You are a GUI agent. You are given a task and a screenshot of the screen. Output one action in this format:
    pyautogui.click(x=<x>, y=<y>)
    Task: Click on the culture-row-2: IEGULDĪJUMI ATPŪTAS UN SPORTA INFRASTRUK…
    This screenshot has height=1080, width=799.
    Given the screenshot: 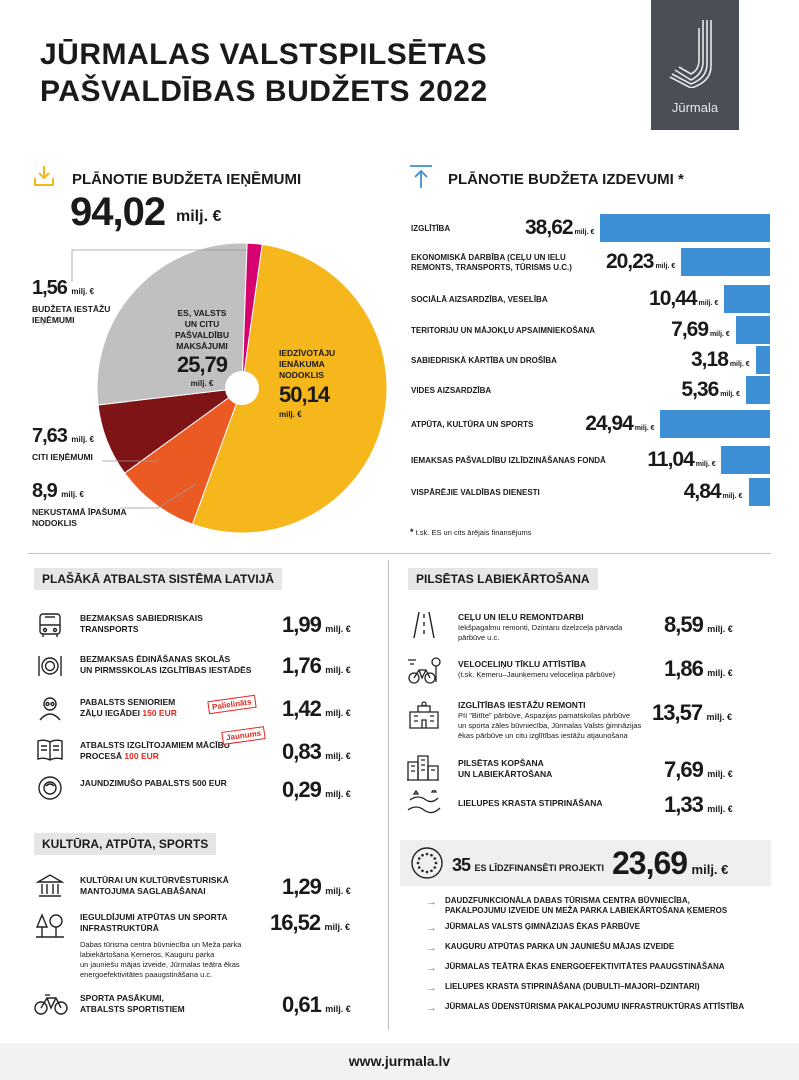 What is the action you would take?
    pyautogui.click(x=160, y=946)
    